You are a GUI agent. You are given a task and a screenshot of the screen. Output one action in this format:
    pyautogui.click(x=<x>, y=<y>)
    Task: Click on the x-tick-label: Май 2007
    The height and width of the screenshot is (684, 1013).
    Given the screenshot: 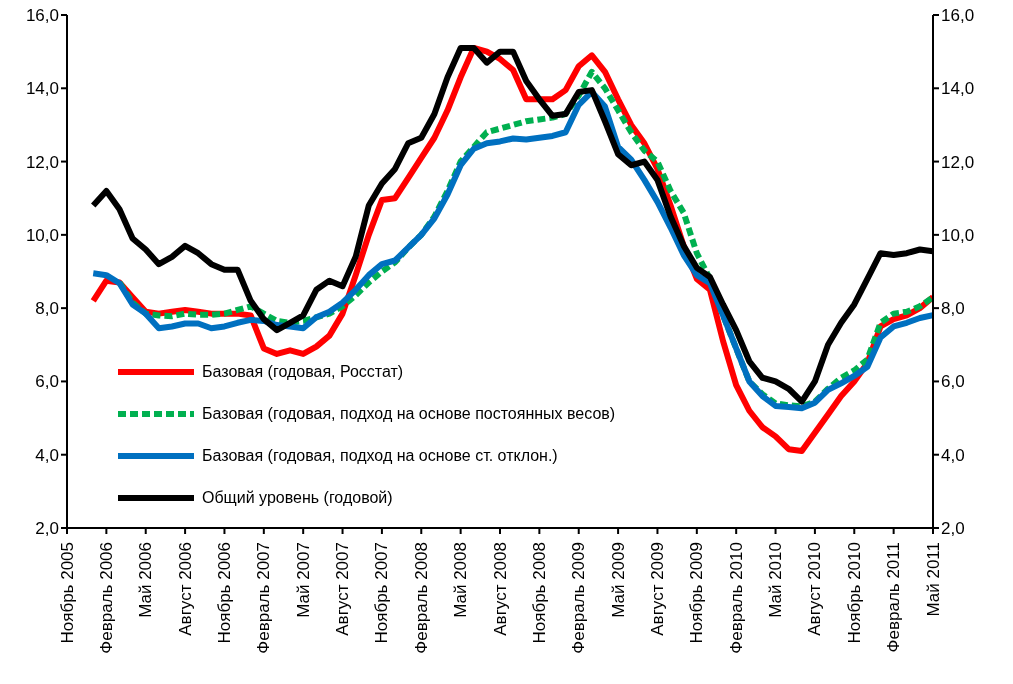 What is the action you would take?
    pyautogui.click(x=303, y=580)
    